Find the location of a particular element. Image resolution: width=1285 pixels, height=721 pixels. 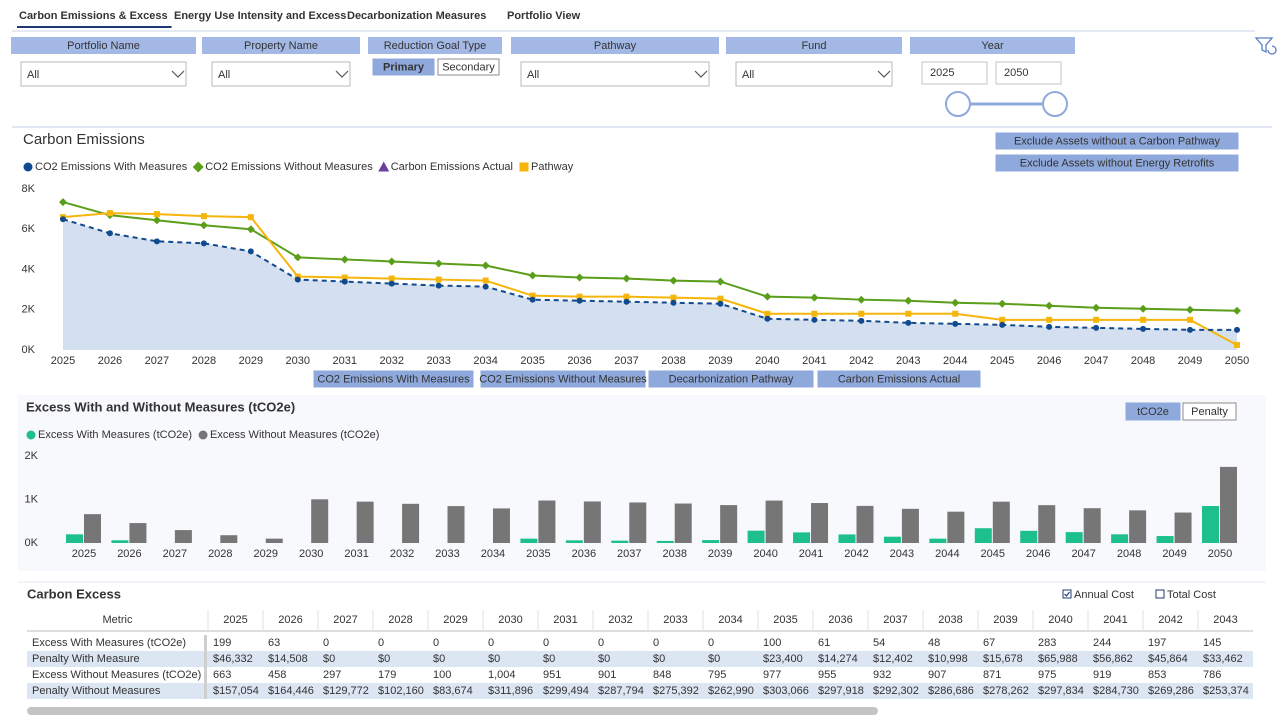

x-tick-label: 2039 is located at coordinates (720, 361).